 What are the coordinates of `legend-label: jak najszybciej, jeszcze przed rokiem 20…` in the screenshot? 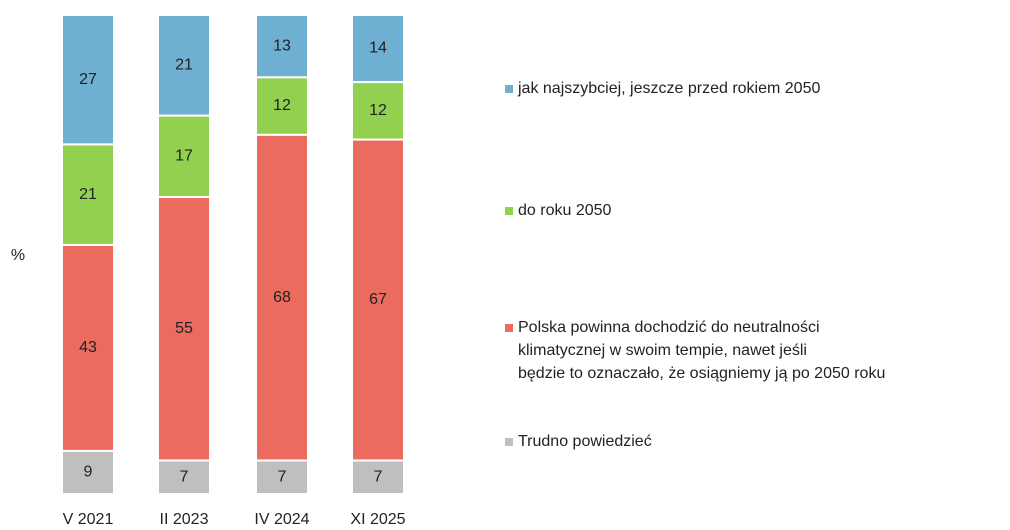 It's located at (669, 88).